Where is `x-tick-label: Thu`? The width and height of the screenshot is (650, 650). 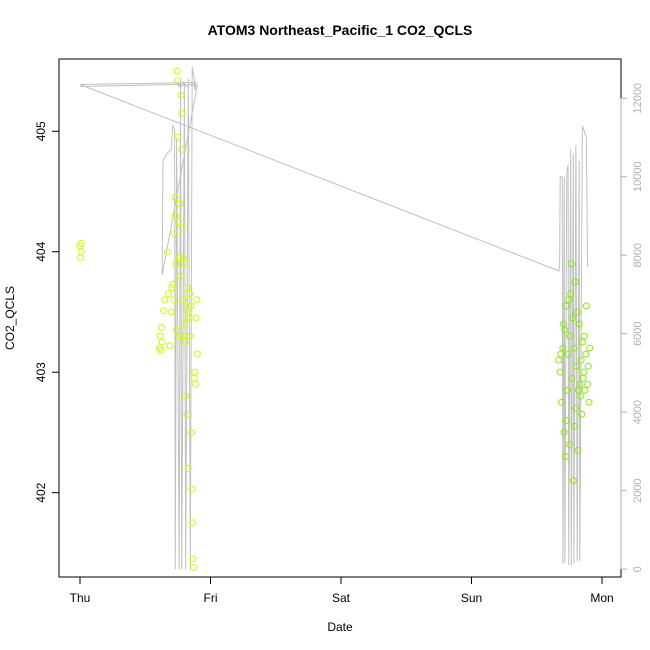 x-tick-label: Thu is located at coordinates (80, 598).